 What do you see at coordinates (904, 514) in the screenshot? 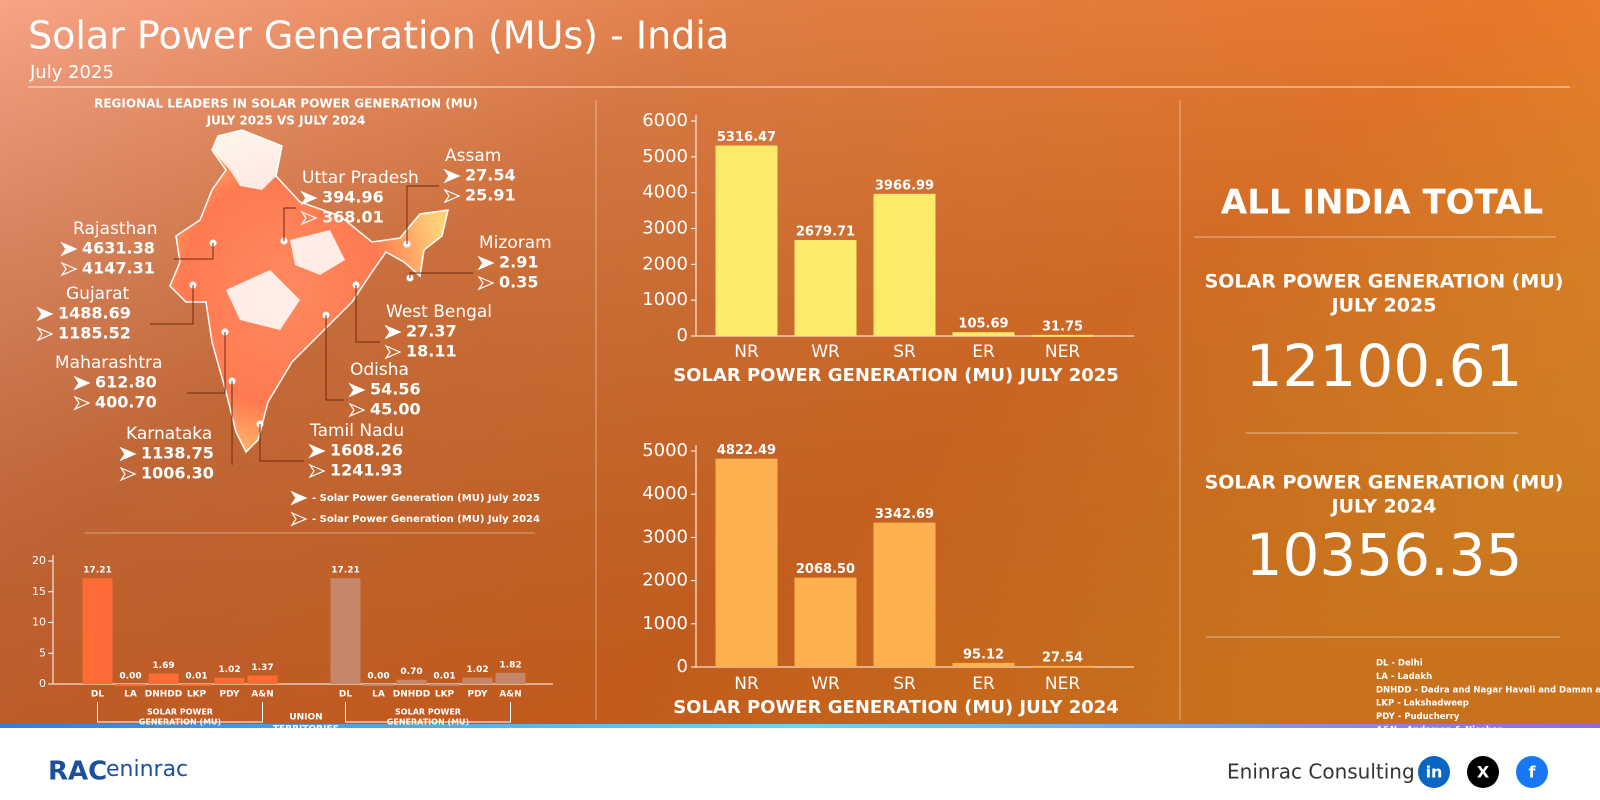
I see `value-label: 3342.69` at bounding box center [904, 514].